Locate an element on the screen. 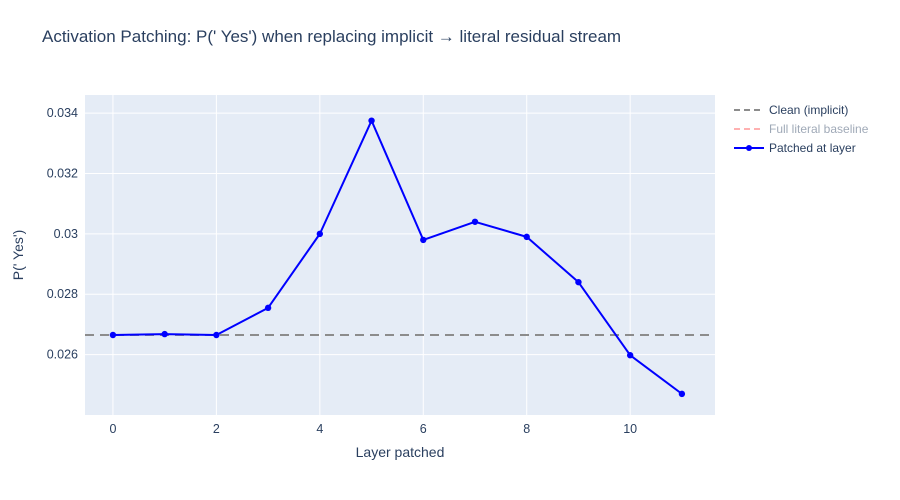 The height and width of the screenshot is (500, 900). legend-label: Clean (implicit) is located at coordinates (809, 109).